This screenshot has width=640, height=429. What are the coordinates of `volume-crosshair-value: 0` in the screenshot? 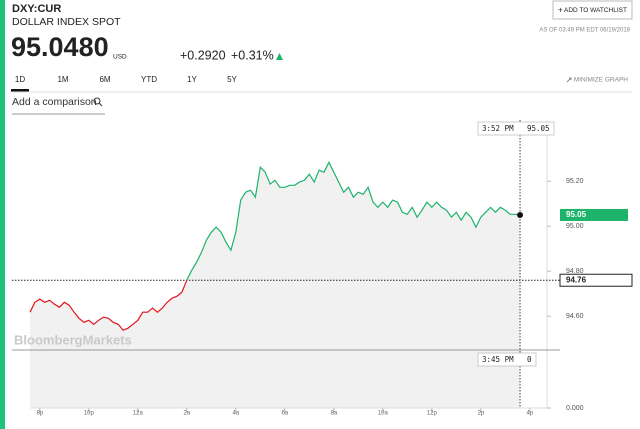 It's located at (529, 359).